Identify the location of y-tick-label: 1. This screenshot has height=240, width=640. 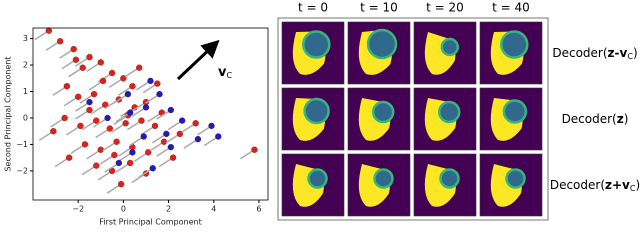
(25, 91).